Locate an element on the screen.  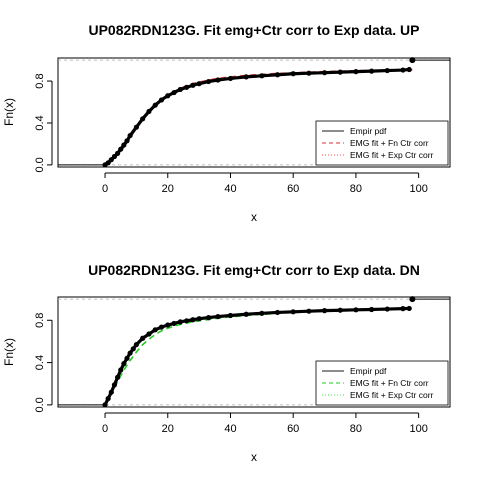
x-axis-label-dn: x is located at coordinates (254, 457).